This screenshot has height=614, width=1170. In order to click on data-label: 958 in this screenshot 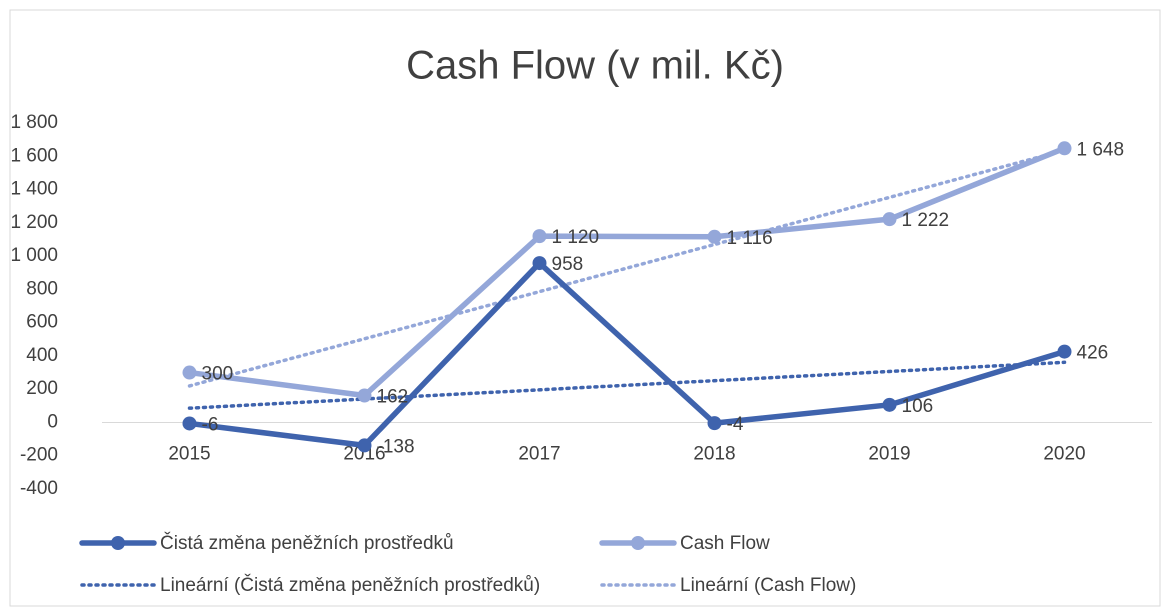, I will do `click(568, 264)`.